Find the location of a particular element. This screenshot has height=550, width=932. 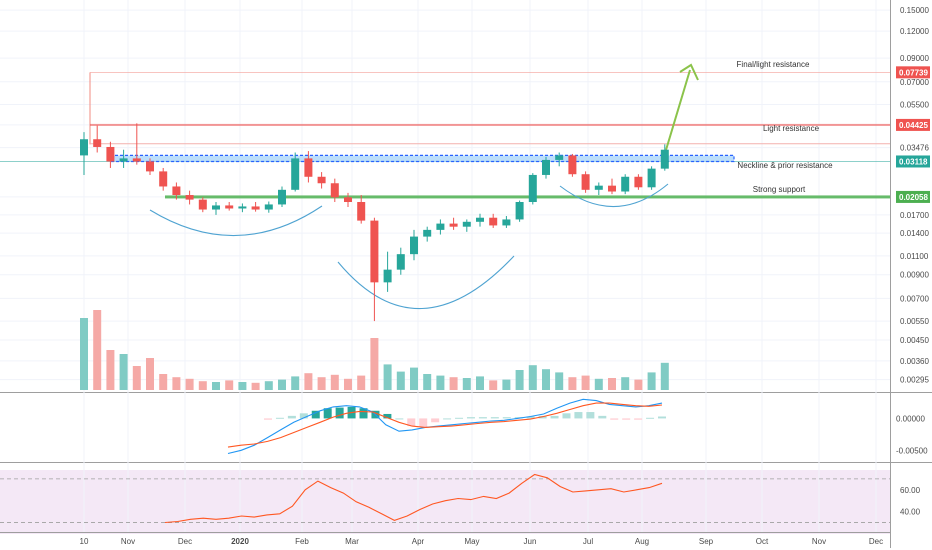

macd-tick-label: 0.00000 is located at coordinates (910, 418).